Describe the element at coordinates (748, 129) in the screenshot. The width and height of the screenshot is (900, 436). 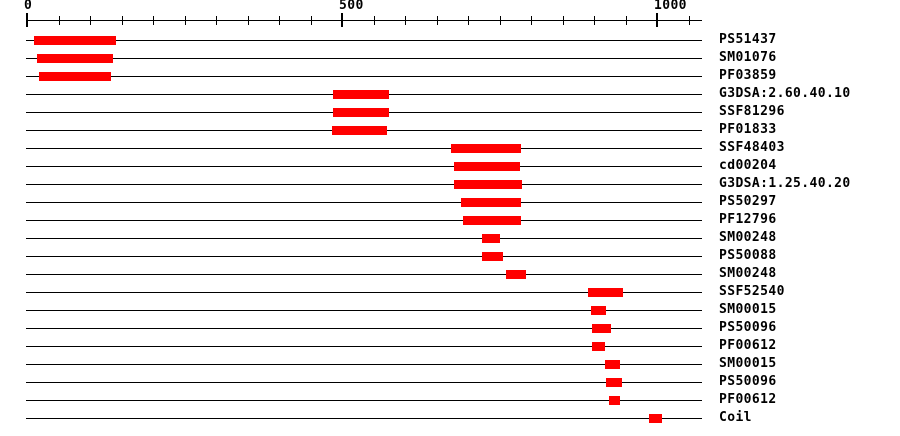
I see `domain-label: PF01833` at that location.